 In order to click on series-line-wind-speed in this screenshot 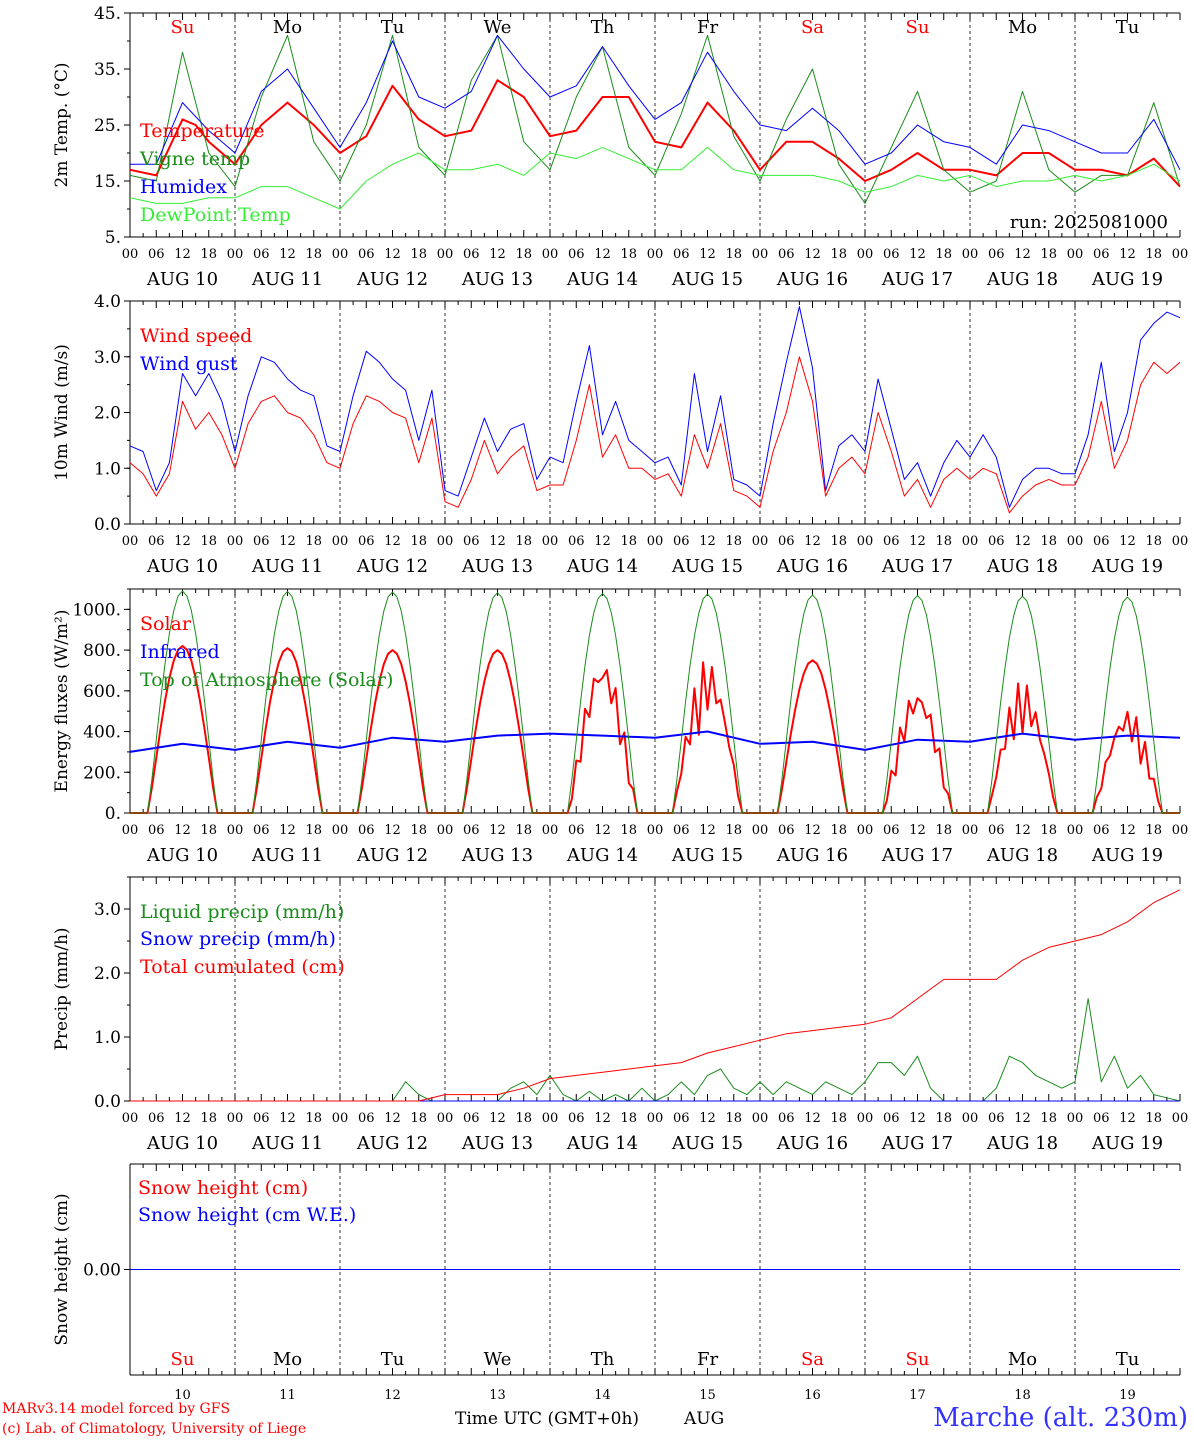, I will do `click(655, 435)`.